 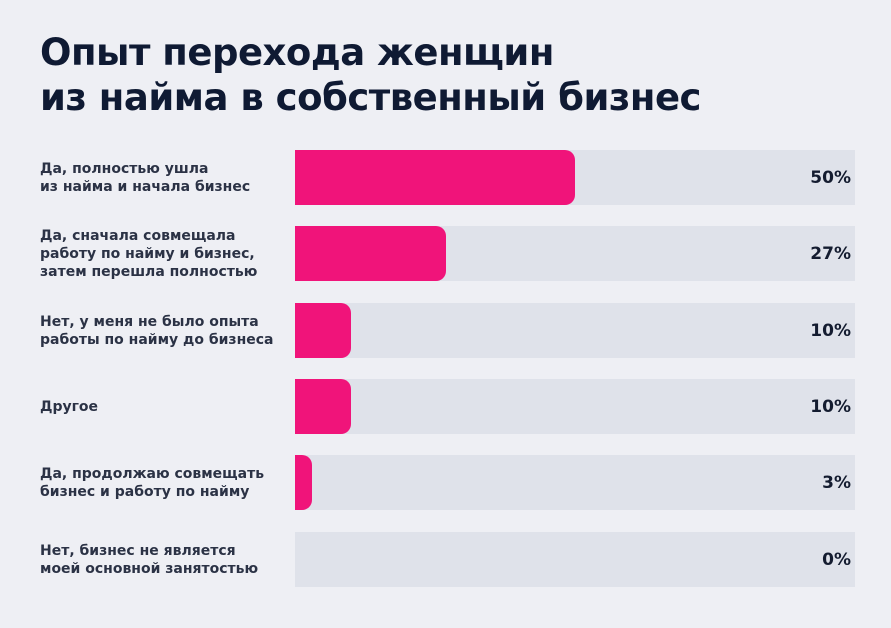 What do you see at coordinates (836, 482) in the screenshot?
I see `value-label: 3%` at bounding box center [836, 482].